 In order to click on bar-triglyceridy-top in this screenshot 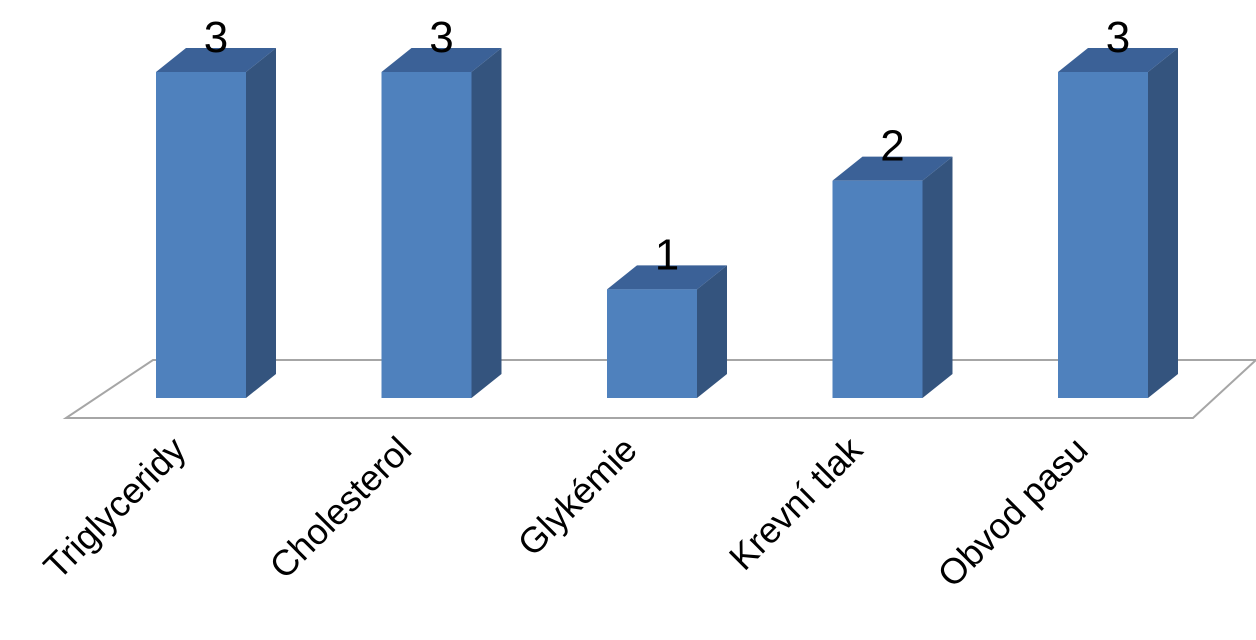, I will do `click(216, 60)`.